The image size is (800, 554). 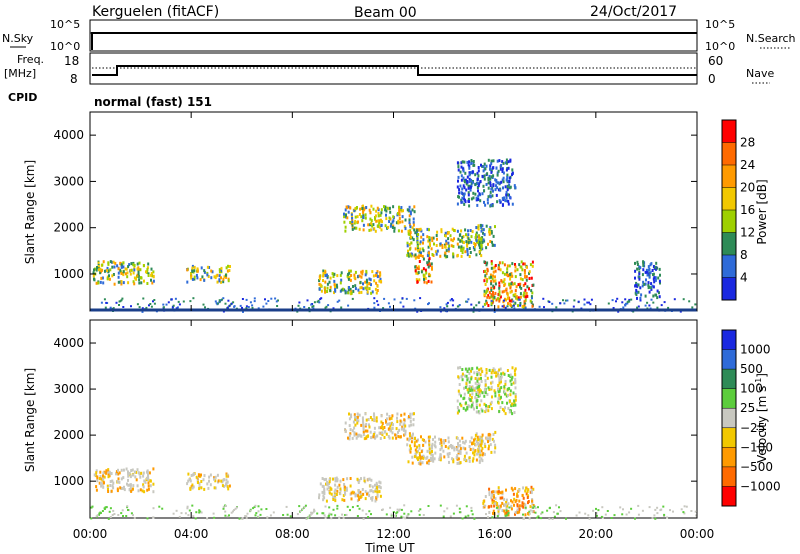 I want to click on freq-line, so click(x=394, y=70).